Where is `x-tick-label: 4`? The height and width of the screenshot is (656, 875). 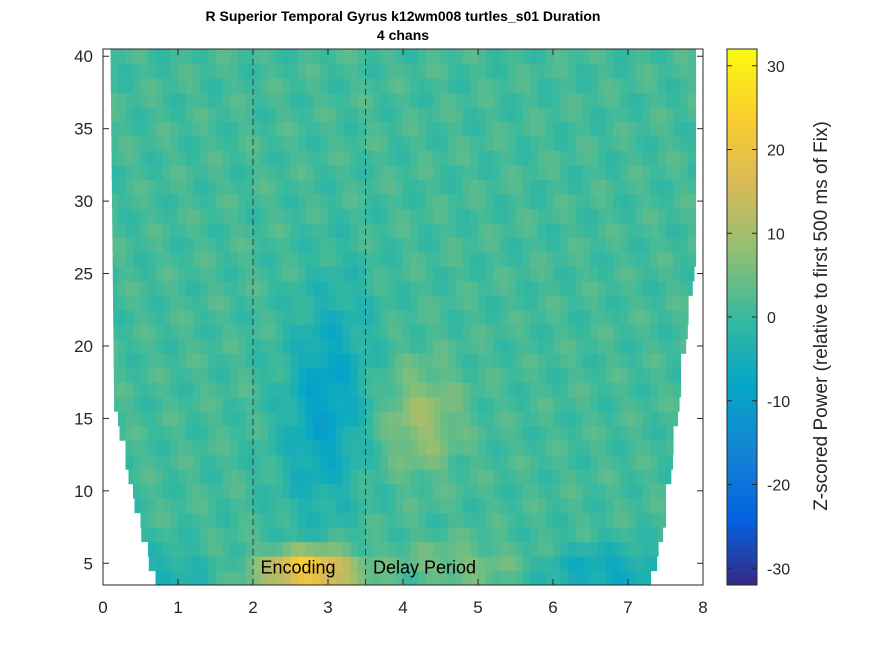 x-tick-label: 4 is located at coordinates (402, 607).